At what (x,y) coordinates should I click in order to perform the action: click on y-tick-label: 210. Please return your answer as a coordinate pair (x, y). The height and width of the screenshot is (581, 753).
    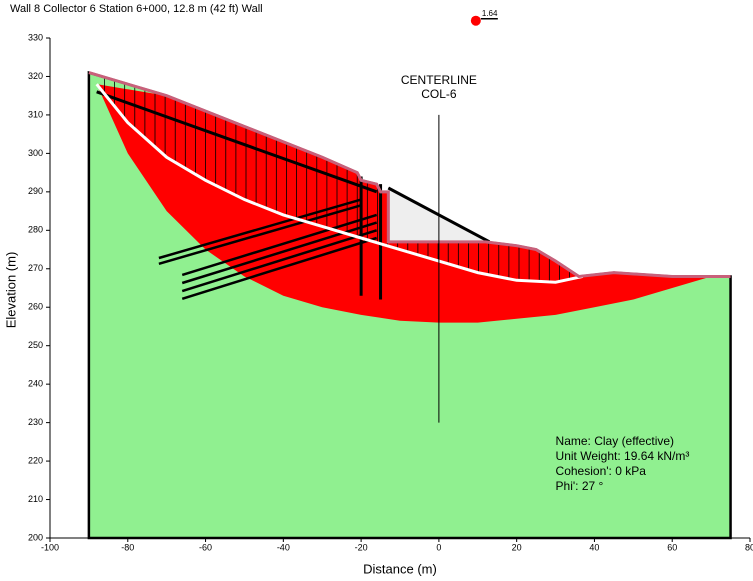
    Looking at the image, I should click on (35, 499).